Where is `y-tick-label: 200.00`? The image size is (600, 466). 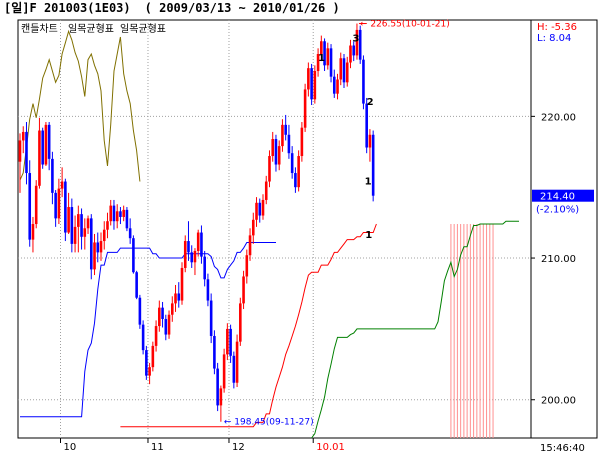 y-tick-label: 200.00 is located at coordinates (558, 401).